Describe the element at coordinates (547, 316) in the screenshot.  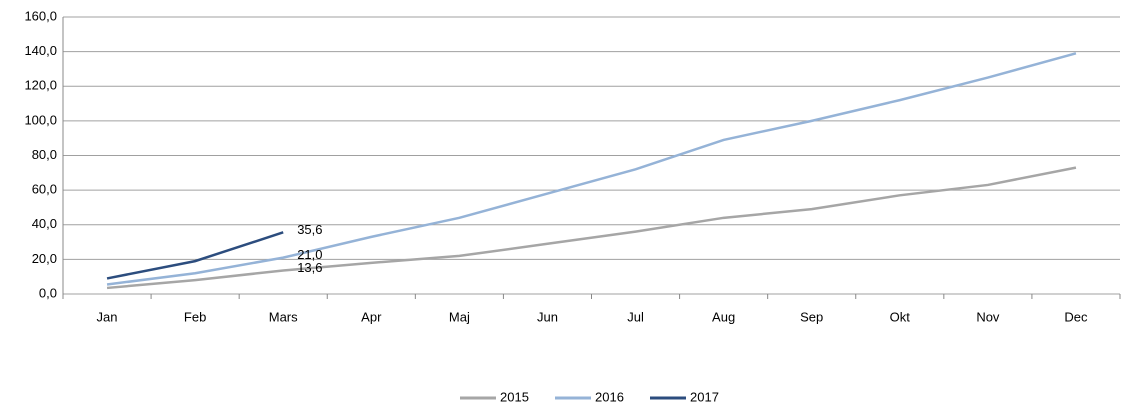
I see `x-tick-label: Jun` at that location.